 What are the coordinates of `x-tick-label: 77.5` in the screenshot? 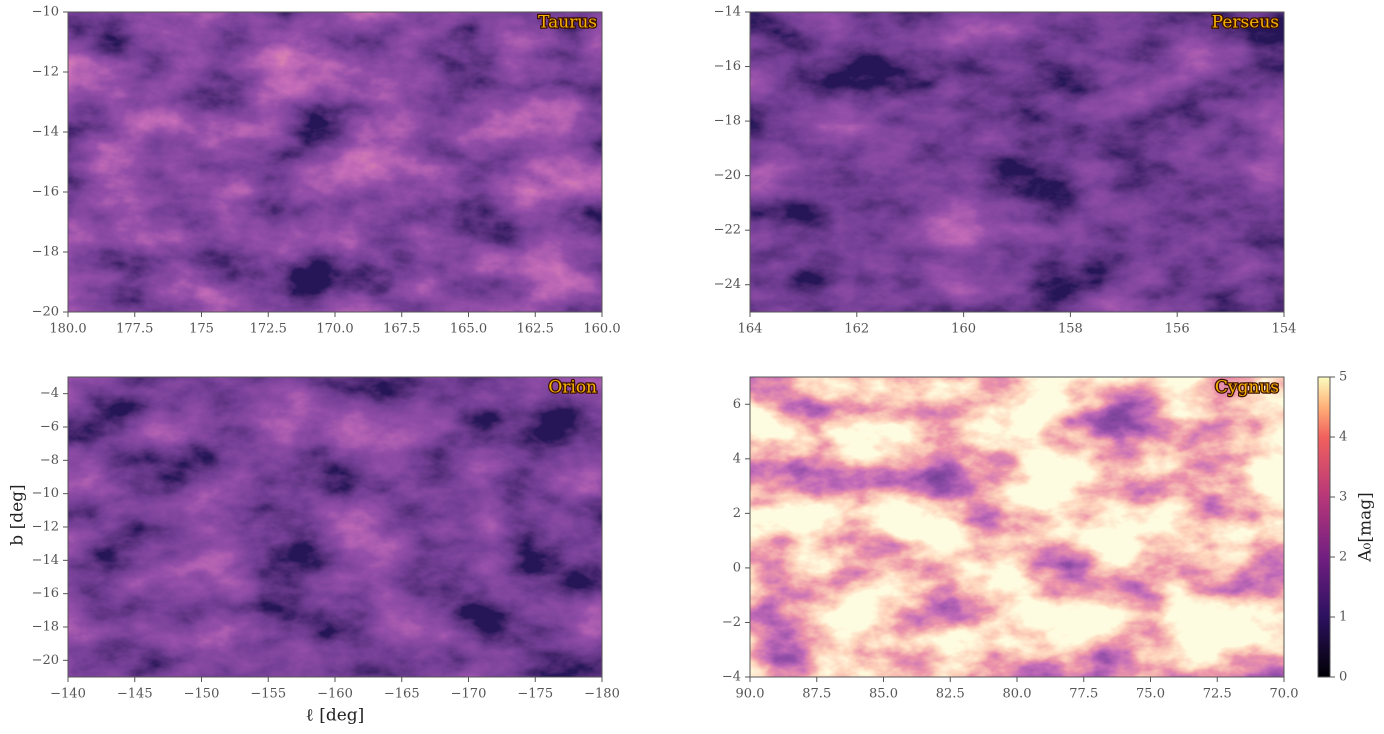 It's located at (1083, 694).